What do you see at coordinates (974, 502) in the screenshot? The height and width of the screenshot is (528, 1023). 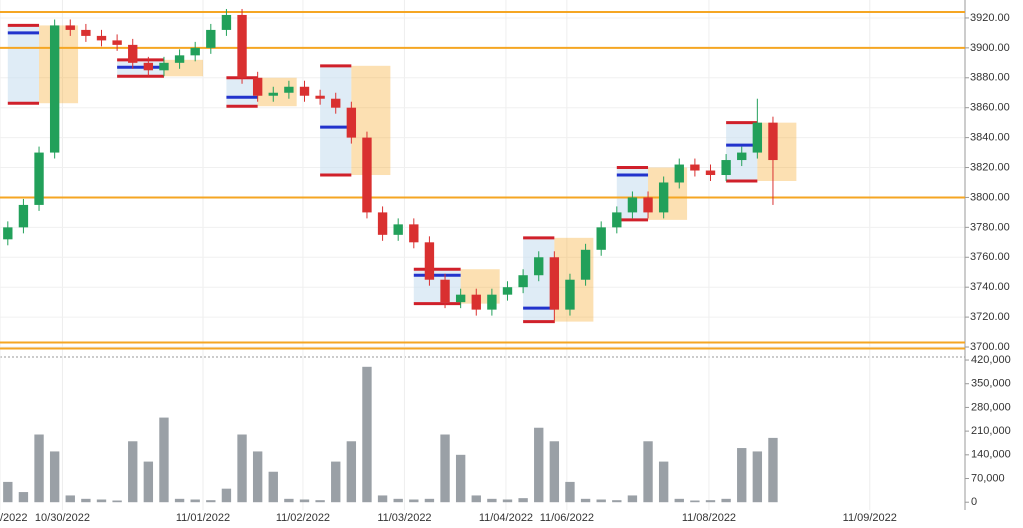 I see `volume-tick-label: 0` at bounding box center [974, 502].